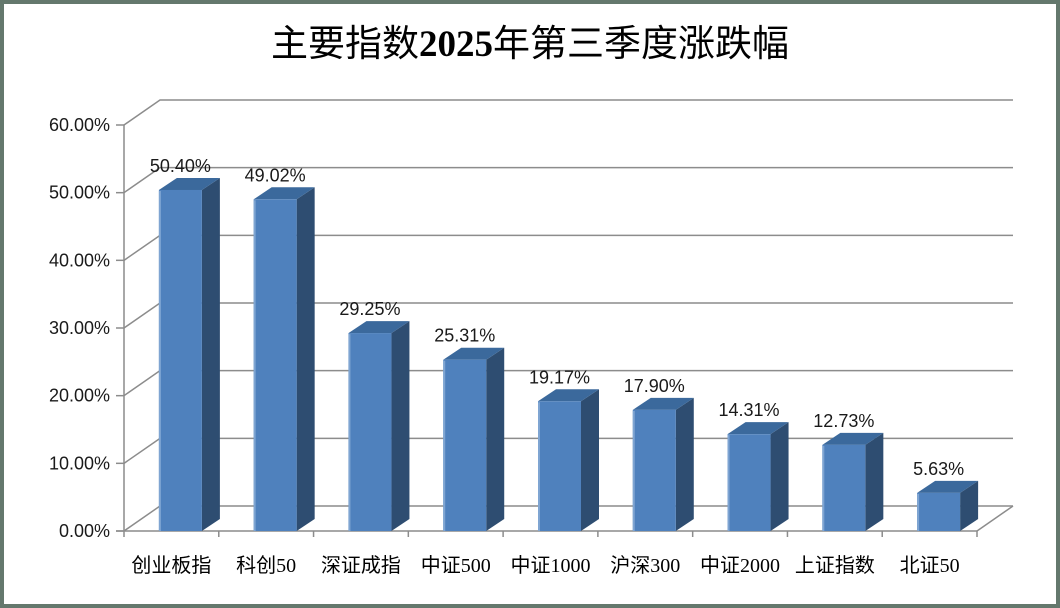  I want to click on bar-创业板指, so click(189, 354).